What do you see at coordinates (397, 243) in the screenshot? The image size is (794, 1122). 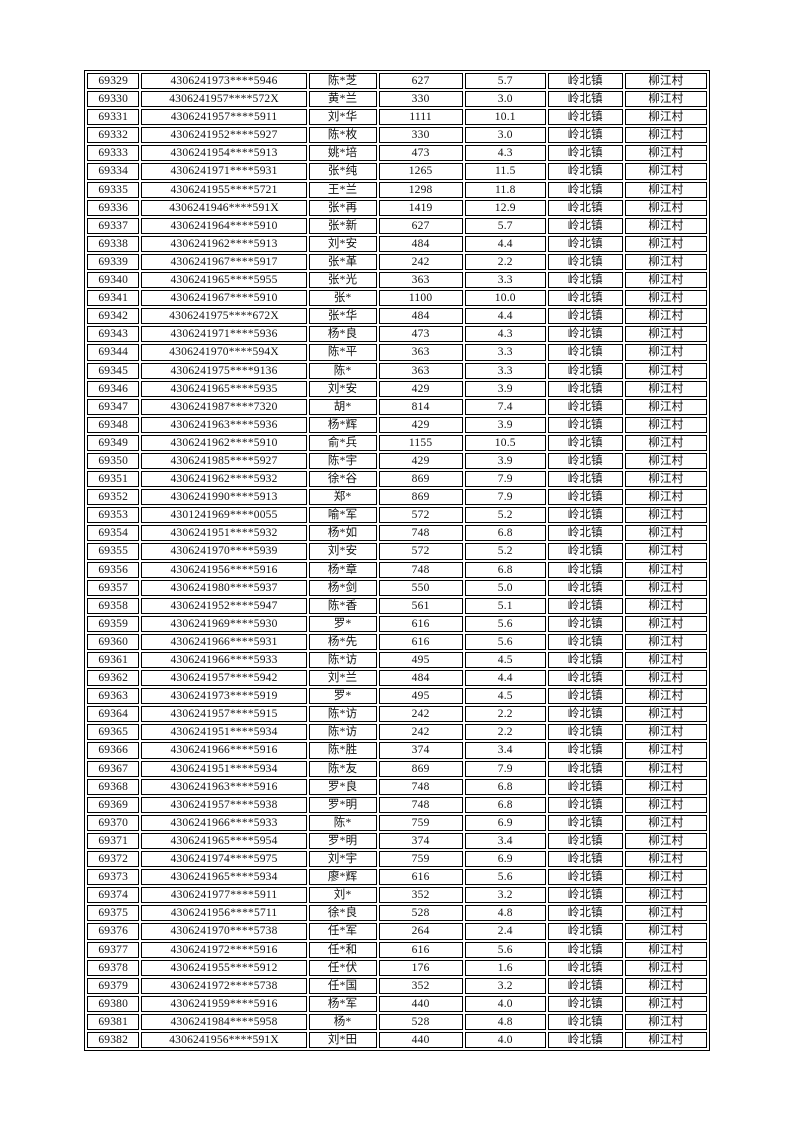 I see `table-row: 69338 4306241962****5913 刘*安 484 4.4 岭北镇 柳江村` at bounding box center [397, 243].